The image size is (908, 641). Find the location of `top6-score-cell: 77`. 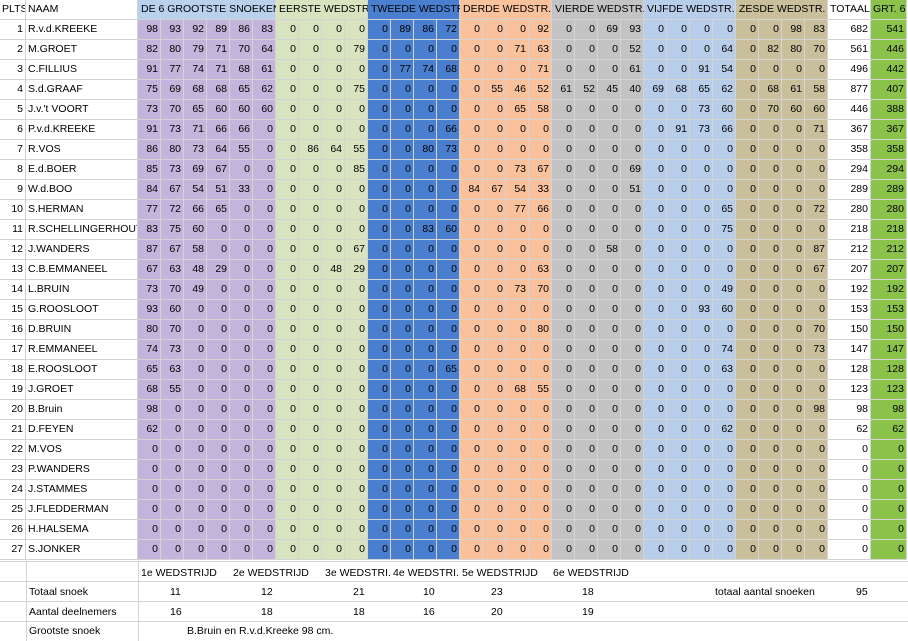

top6-score-cell: 77 is located at coordinates (149, 210).